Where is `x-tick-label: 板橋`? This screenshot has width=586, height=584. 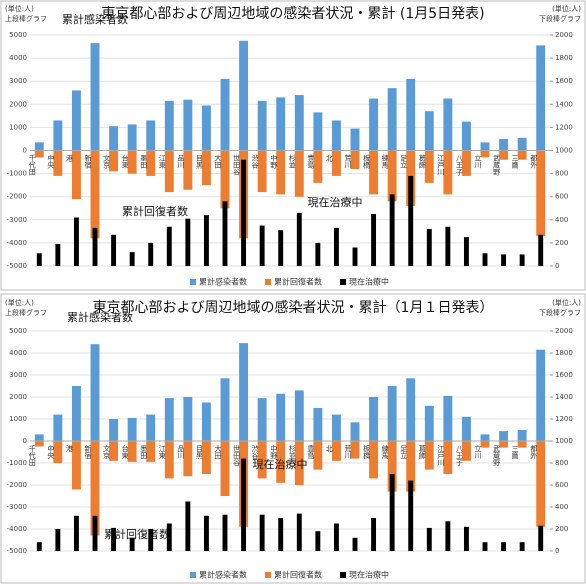
x-tick-label: 板橋 is located at coordinates (367, 162).